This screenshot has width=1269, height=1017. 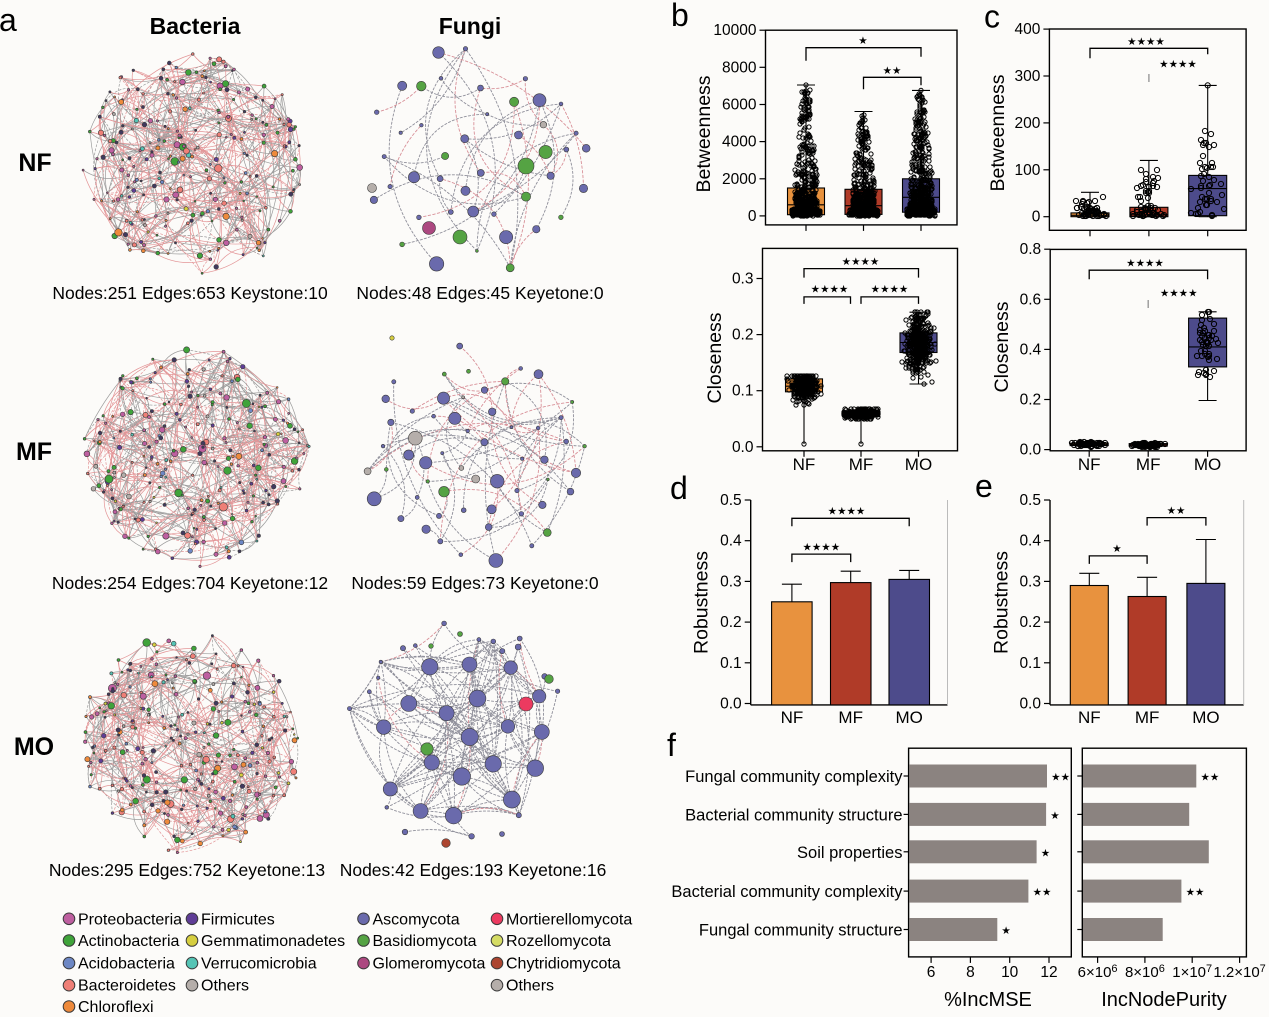 What do you see at coordinates (116, 1007) in the screenshot?
I see `svg-text: Chloroflexi` at bounding box center [116, 1007].